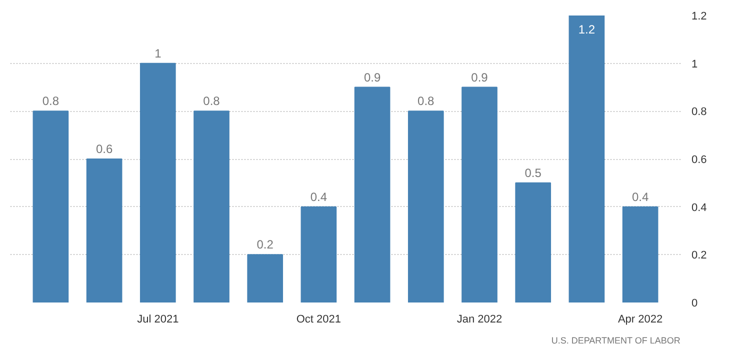 The width and height of the screenshot is (730, 350). What do you see at coordinates (695, 64) in the screenshot?
I see `y-tick-label: 1` at bounding box center [695, 64].